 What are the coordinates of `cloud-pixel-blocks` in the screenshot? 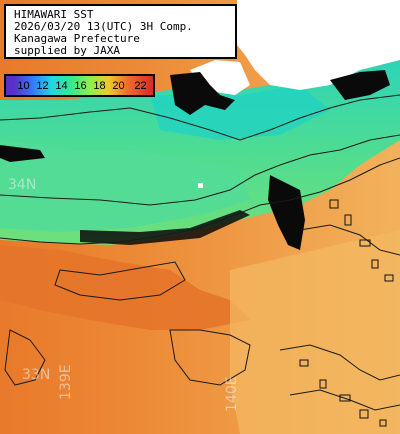 It's located at (346, 313).